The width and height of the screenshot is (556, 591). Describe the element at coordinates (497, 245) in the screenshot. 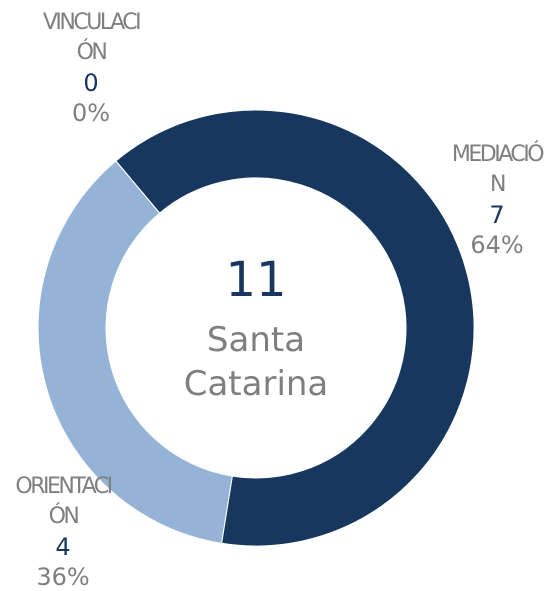

I see `percent-label: 64%` at that location.